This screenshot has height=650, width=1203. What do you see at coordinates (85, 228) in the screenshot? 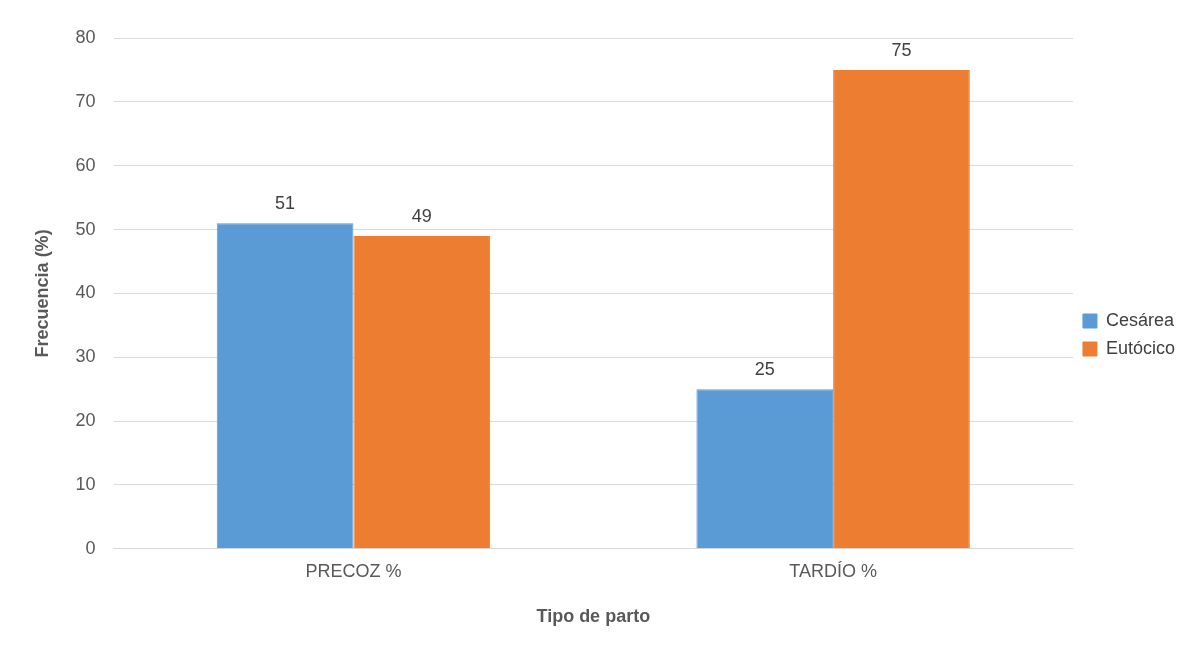
I see `y-tick-label: 50` at bounding box center [85, 228].